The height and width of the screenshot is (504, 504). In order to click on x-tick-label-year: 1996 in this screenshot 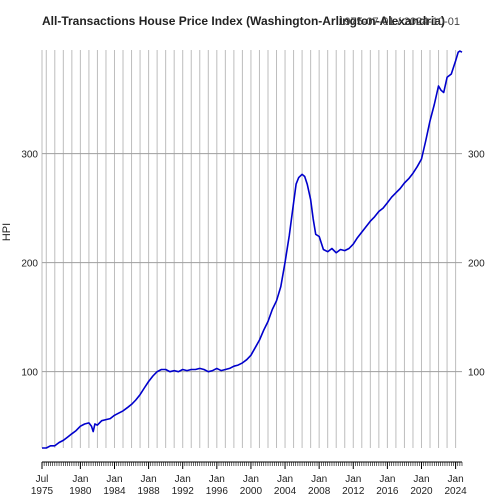, I will do `click(217, 491)`.